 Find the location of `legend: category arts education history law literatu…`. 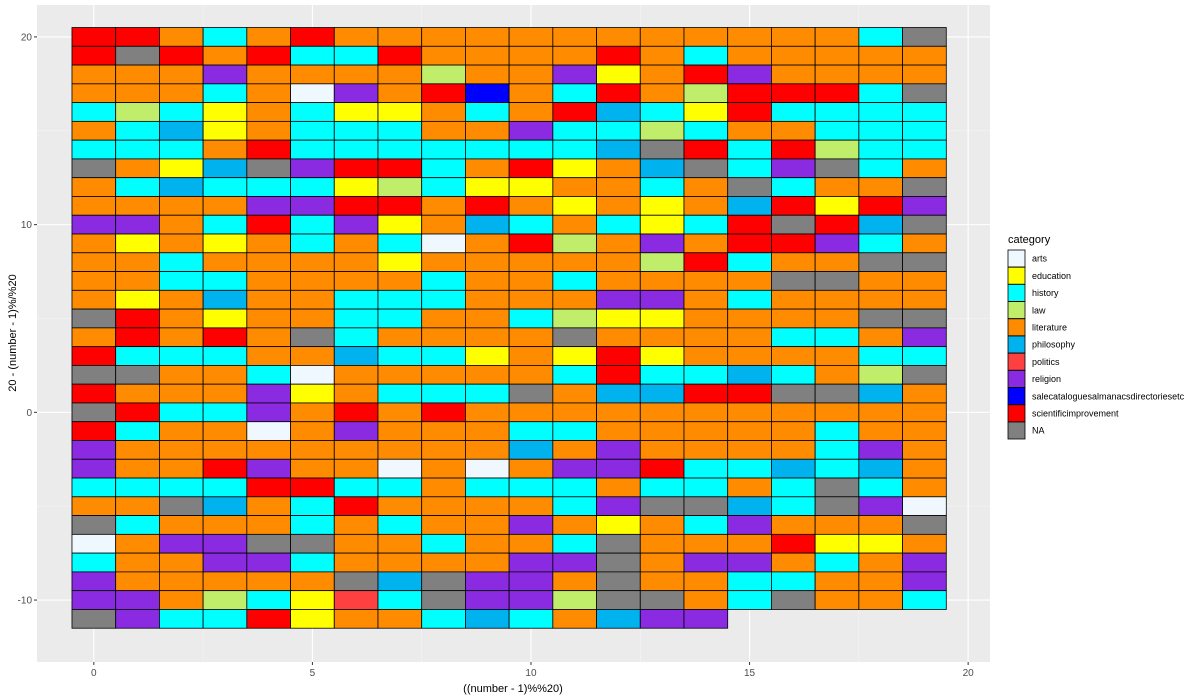

legend: category arts education history law literatu… is located at coordinates (1096, 337).